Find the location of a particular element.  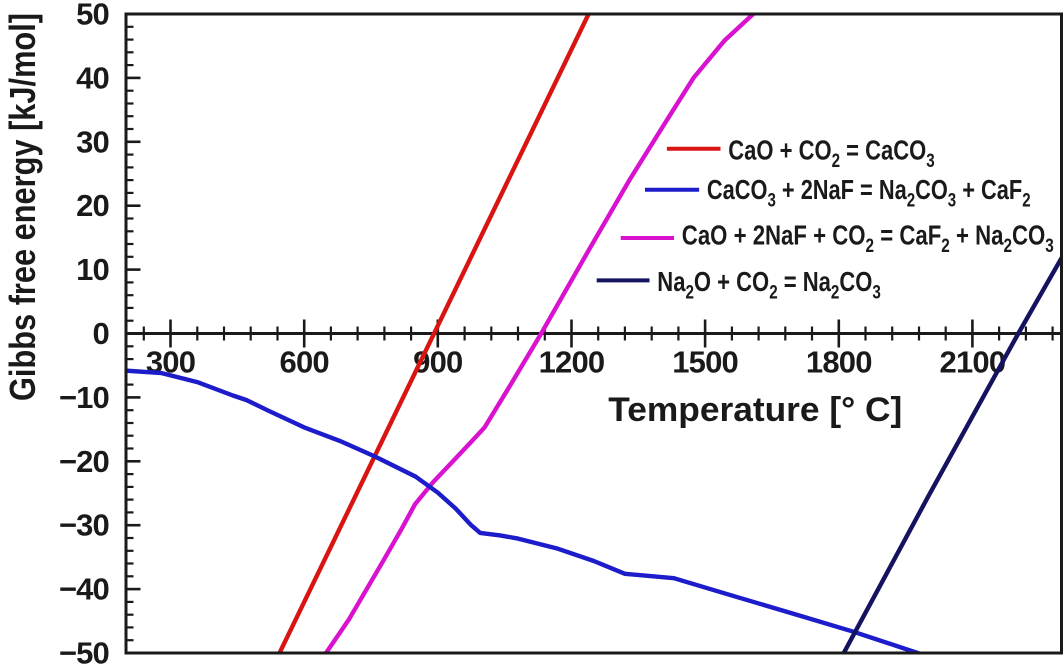

svg-text: 0 is located at coordinates (101, 333).